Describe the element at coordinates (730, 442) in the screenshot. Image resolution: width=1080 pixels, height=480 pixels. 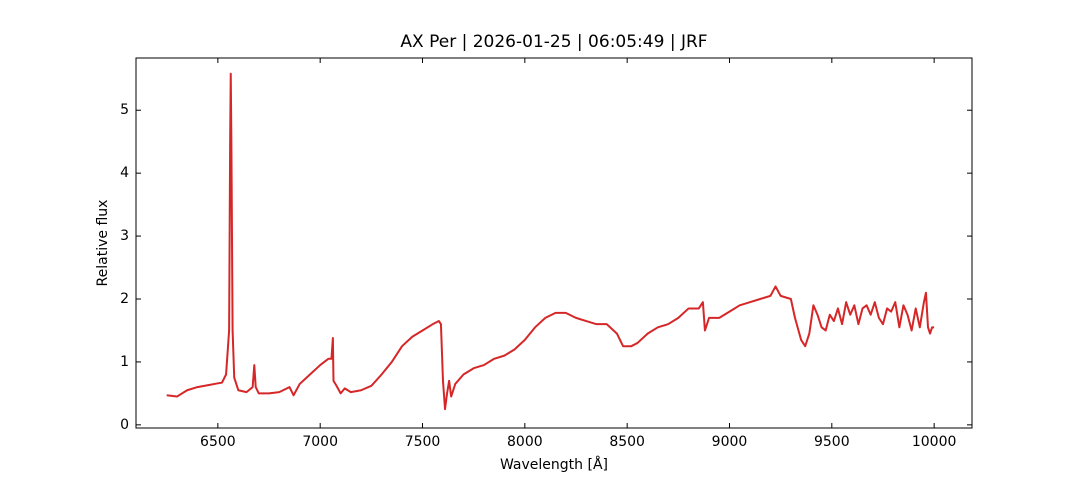
I see `x-tick-label: 9000` at that location.